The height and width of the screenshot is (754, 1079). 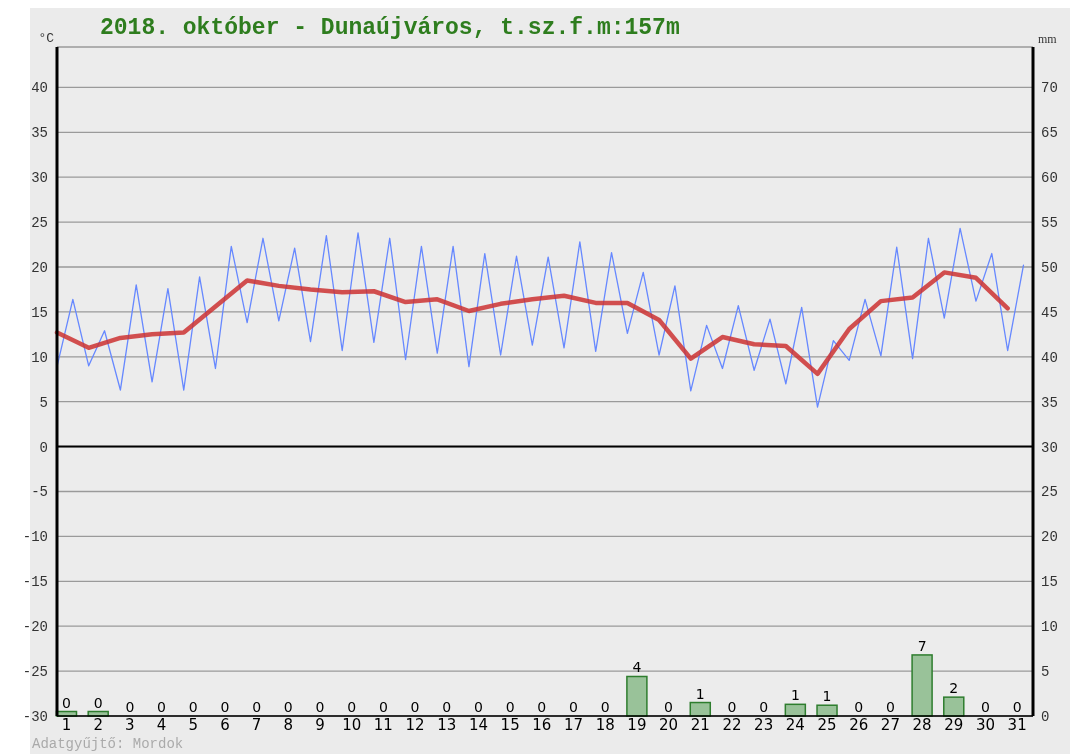 What do you see at coordinates (415, 725) in the screenshot?
I see `x-tick-label: 12` at bounding box center [415, 725].